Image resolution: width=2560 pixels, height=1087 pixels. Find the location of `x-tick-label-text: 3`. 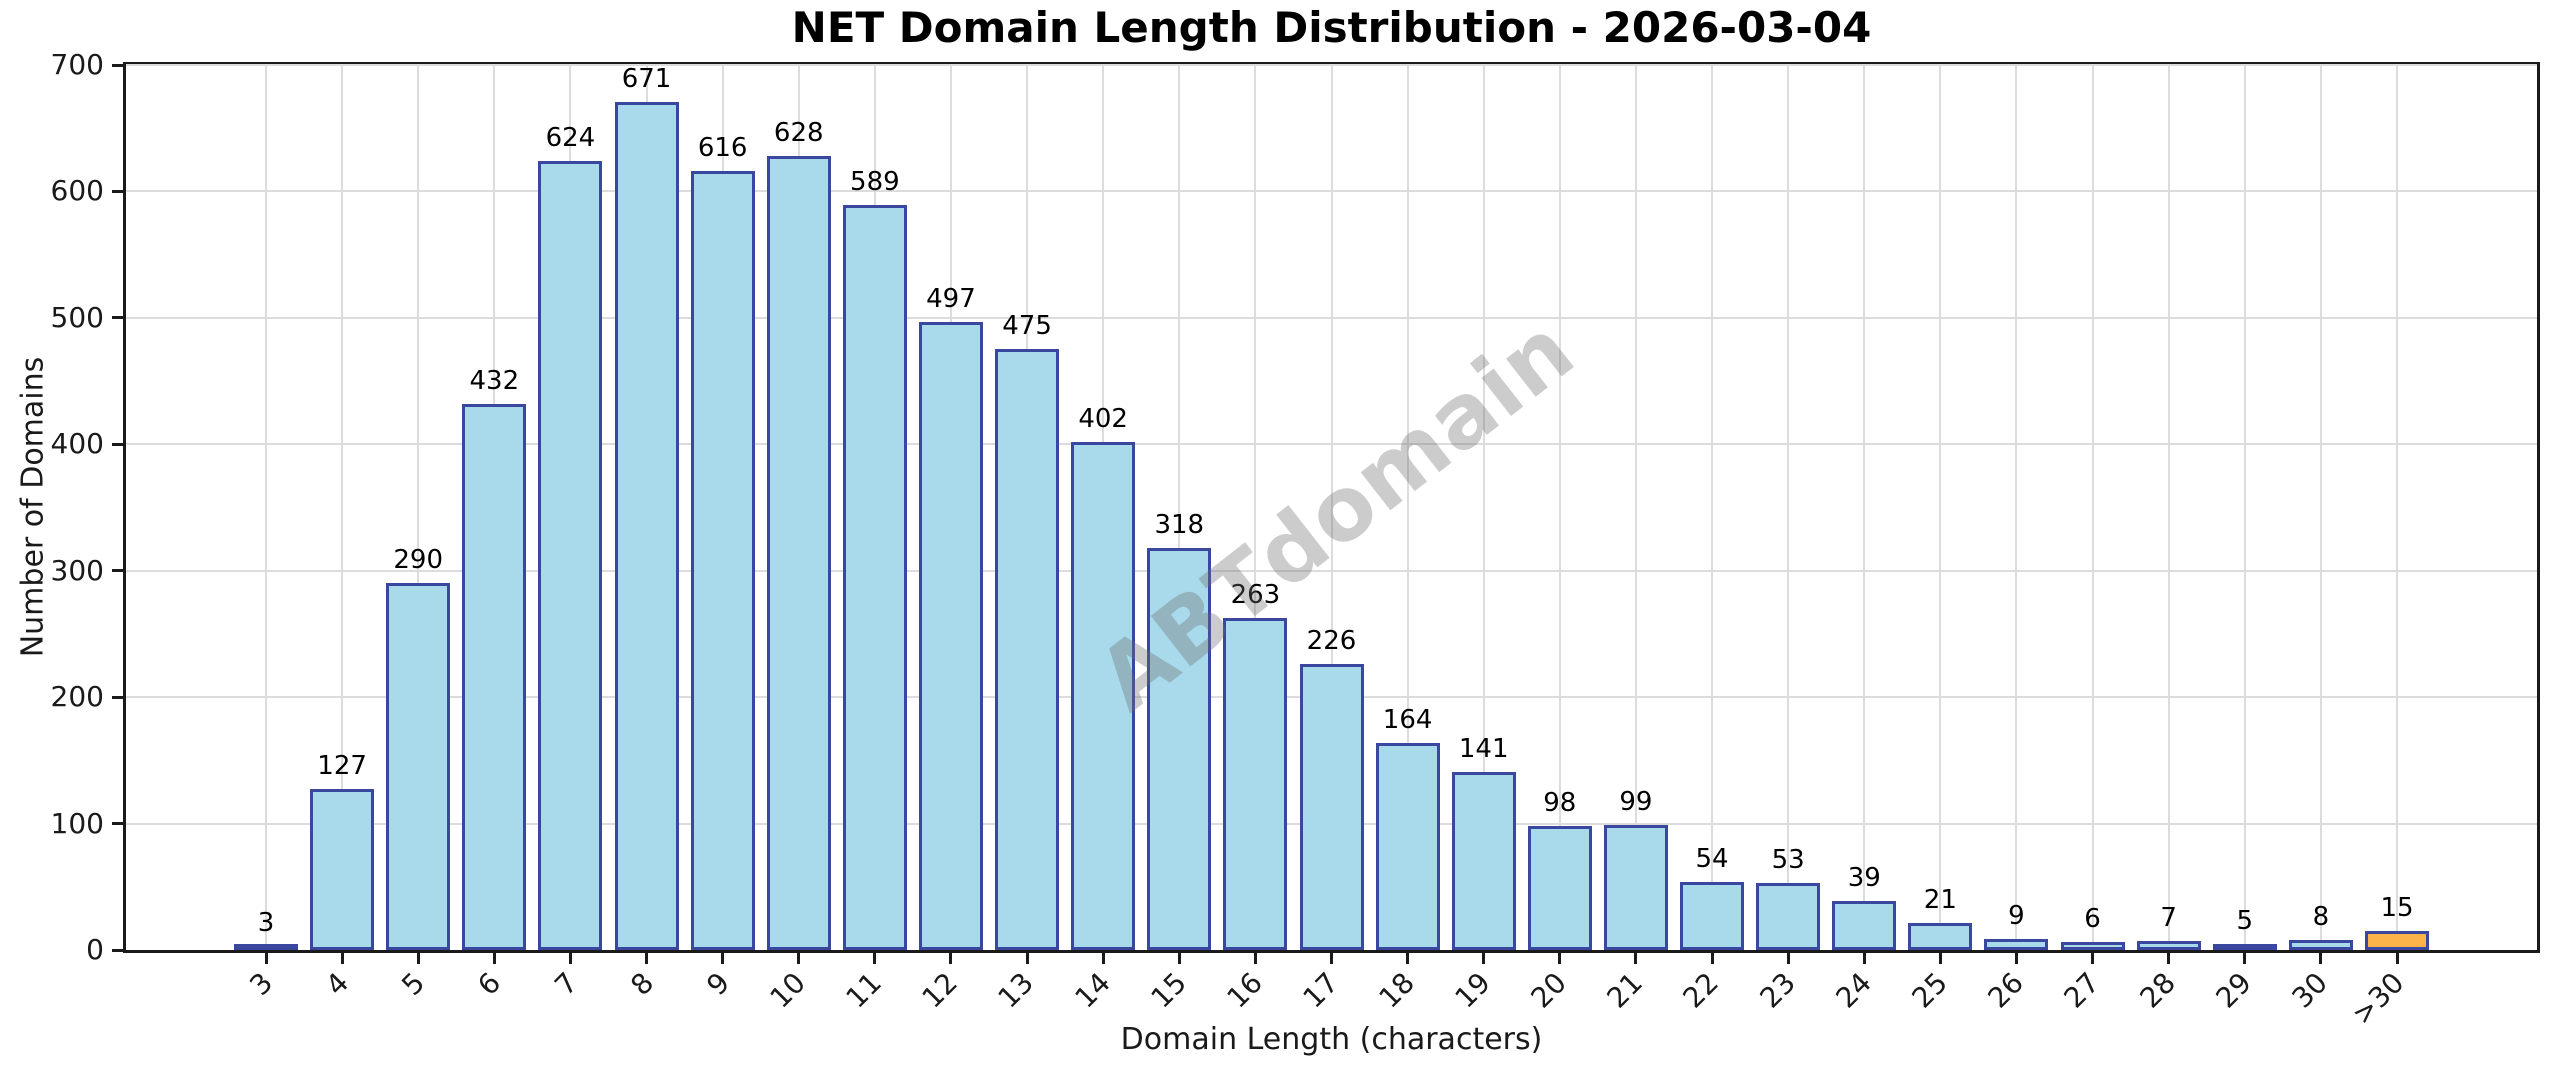

x-tick-label-text: 3 is located at coordinates (261, 984).